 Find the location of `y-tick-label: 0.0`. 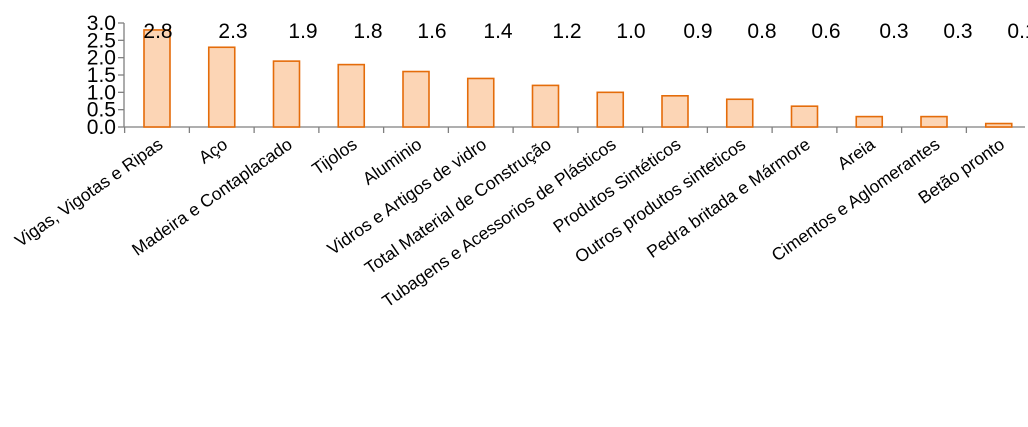

y-tick-label: 0.0 is located at coordinates (101, 127).